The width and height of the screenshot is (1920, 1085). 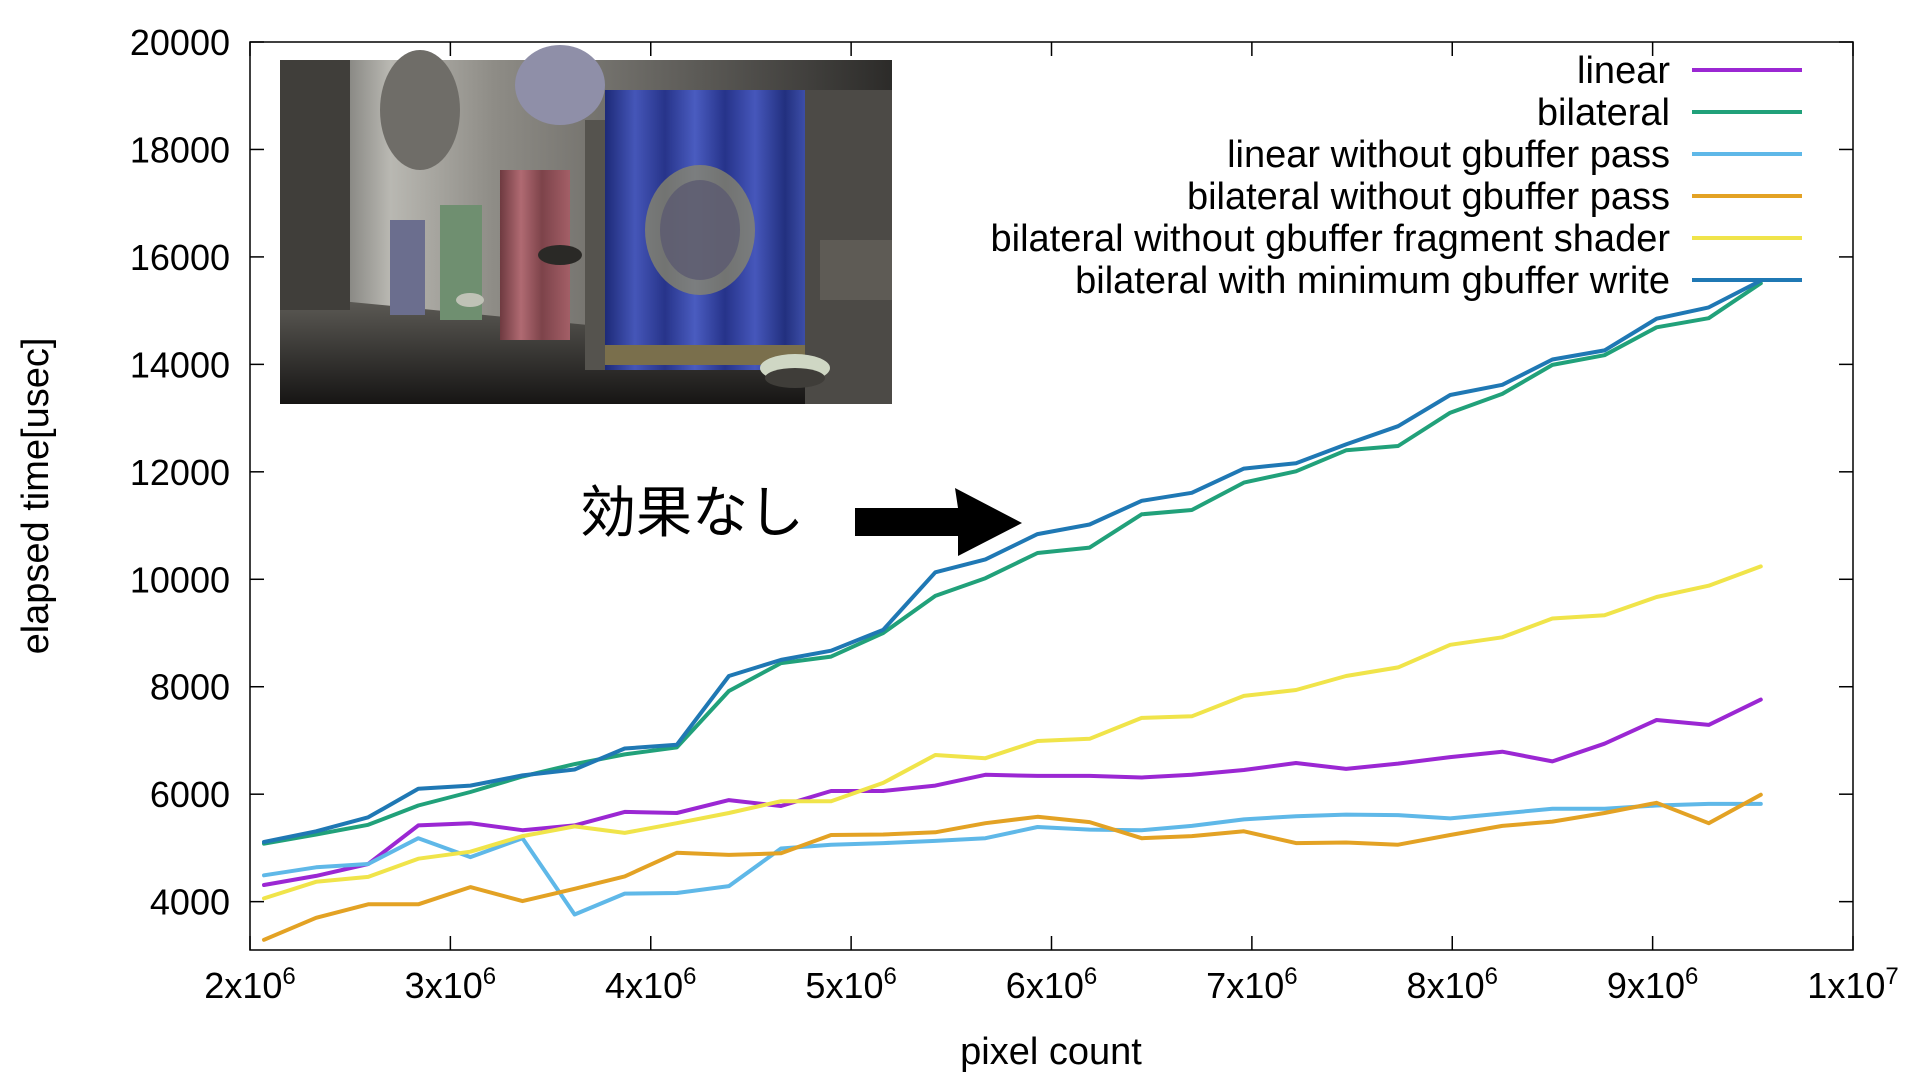 I want to click on annotation: 効果なし, so click(x=801, y=518).